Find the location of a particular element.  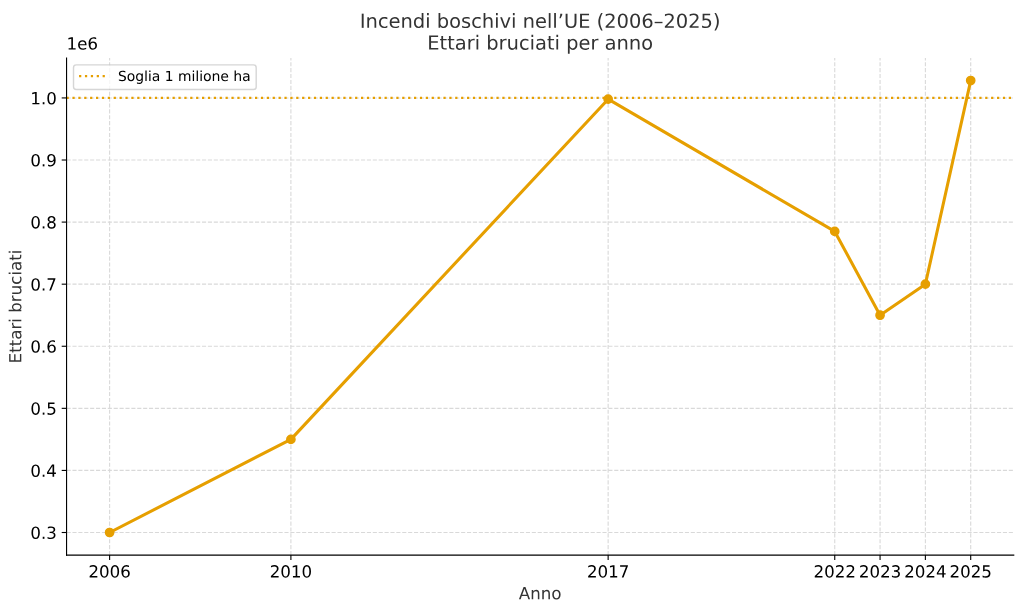

legend-label: Soglia 1 milione ha is located at coordinates (184, 77).